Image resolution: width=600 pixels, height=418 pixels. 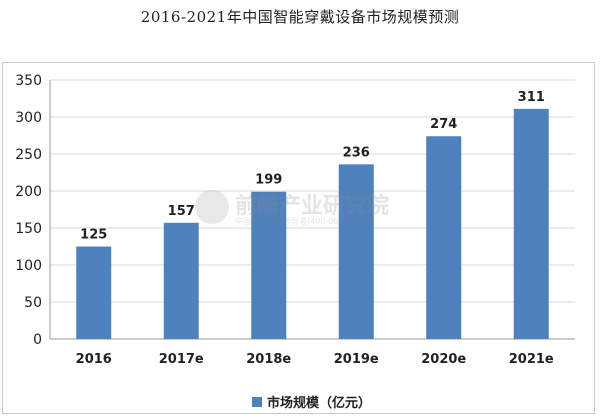 I want to click on data-label: 236, so click(x=356, y=152).